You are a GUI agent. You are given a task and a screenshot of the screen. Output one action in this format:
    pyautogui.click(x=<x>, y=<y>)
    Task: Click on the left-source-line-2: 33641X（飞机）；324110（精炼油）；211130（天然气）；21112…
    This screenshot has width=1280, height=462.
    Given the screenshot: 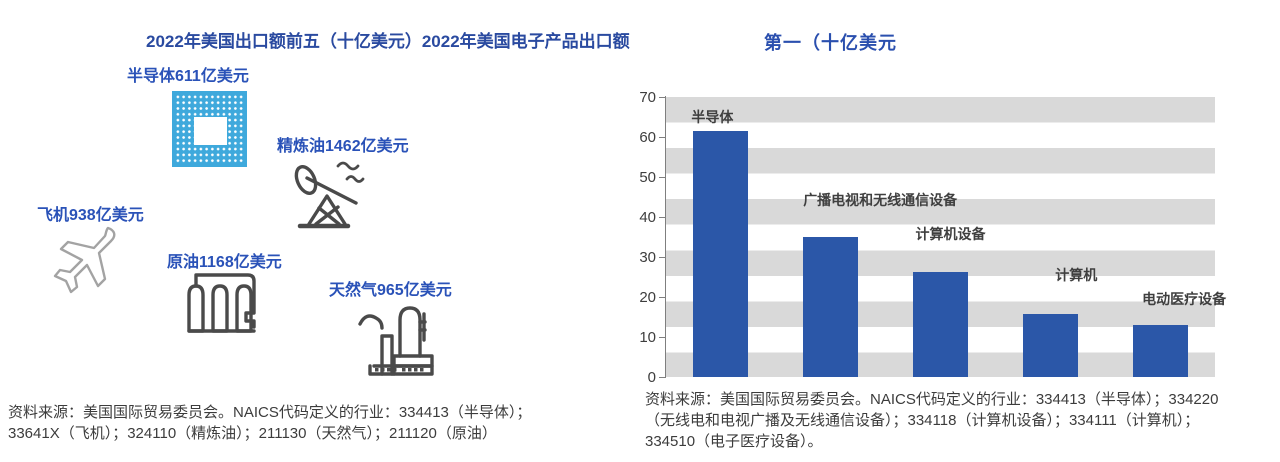 What is the action you would take?
    pyautogui.click(x=252, y=433)
    